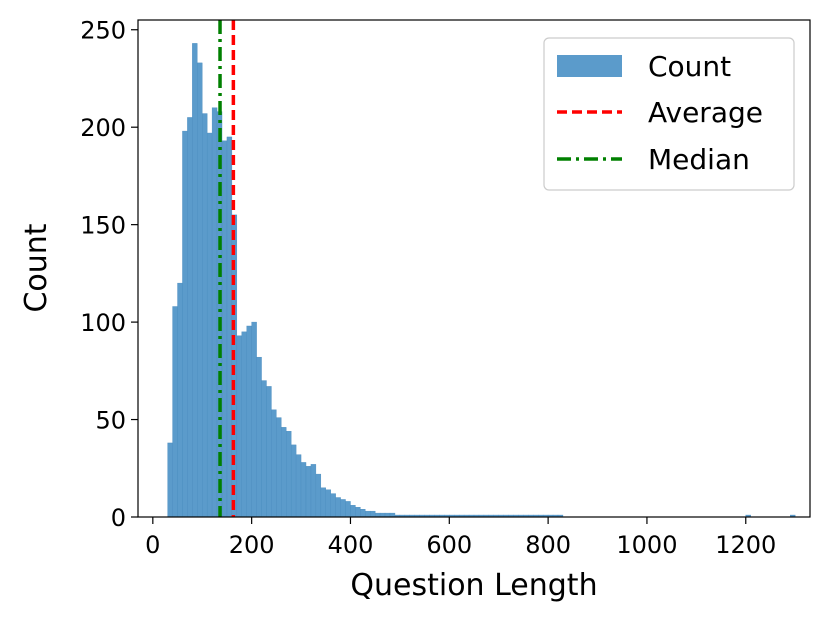 This screenshot has height=623, width=830. What do you see at coordinates (351, 545) in the screenshot?
I see `x-tick-label: 400` at bounding box center [351, 545].